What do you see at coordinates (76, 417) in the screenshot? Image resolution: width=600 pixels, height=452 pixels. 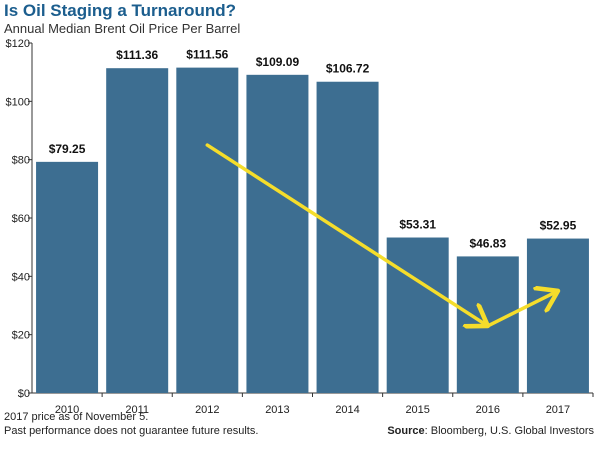 I see `footnote-price-date: 2017 price as of November 5.` at bounding box center [76, 417].